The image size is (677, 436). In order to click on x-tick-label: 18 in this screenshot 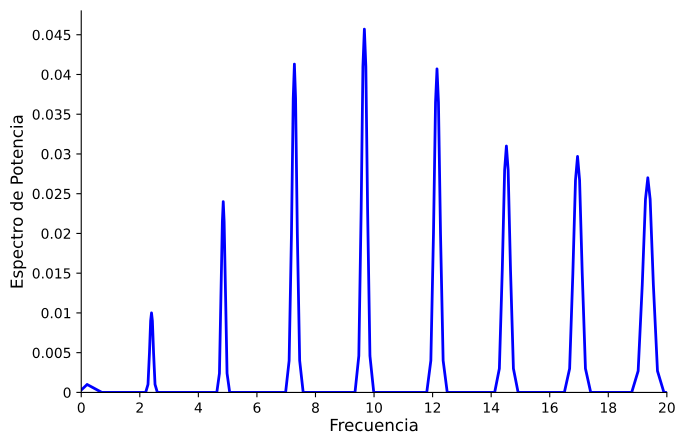, I will do `click(608, 407)`.